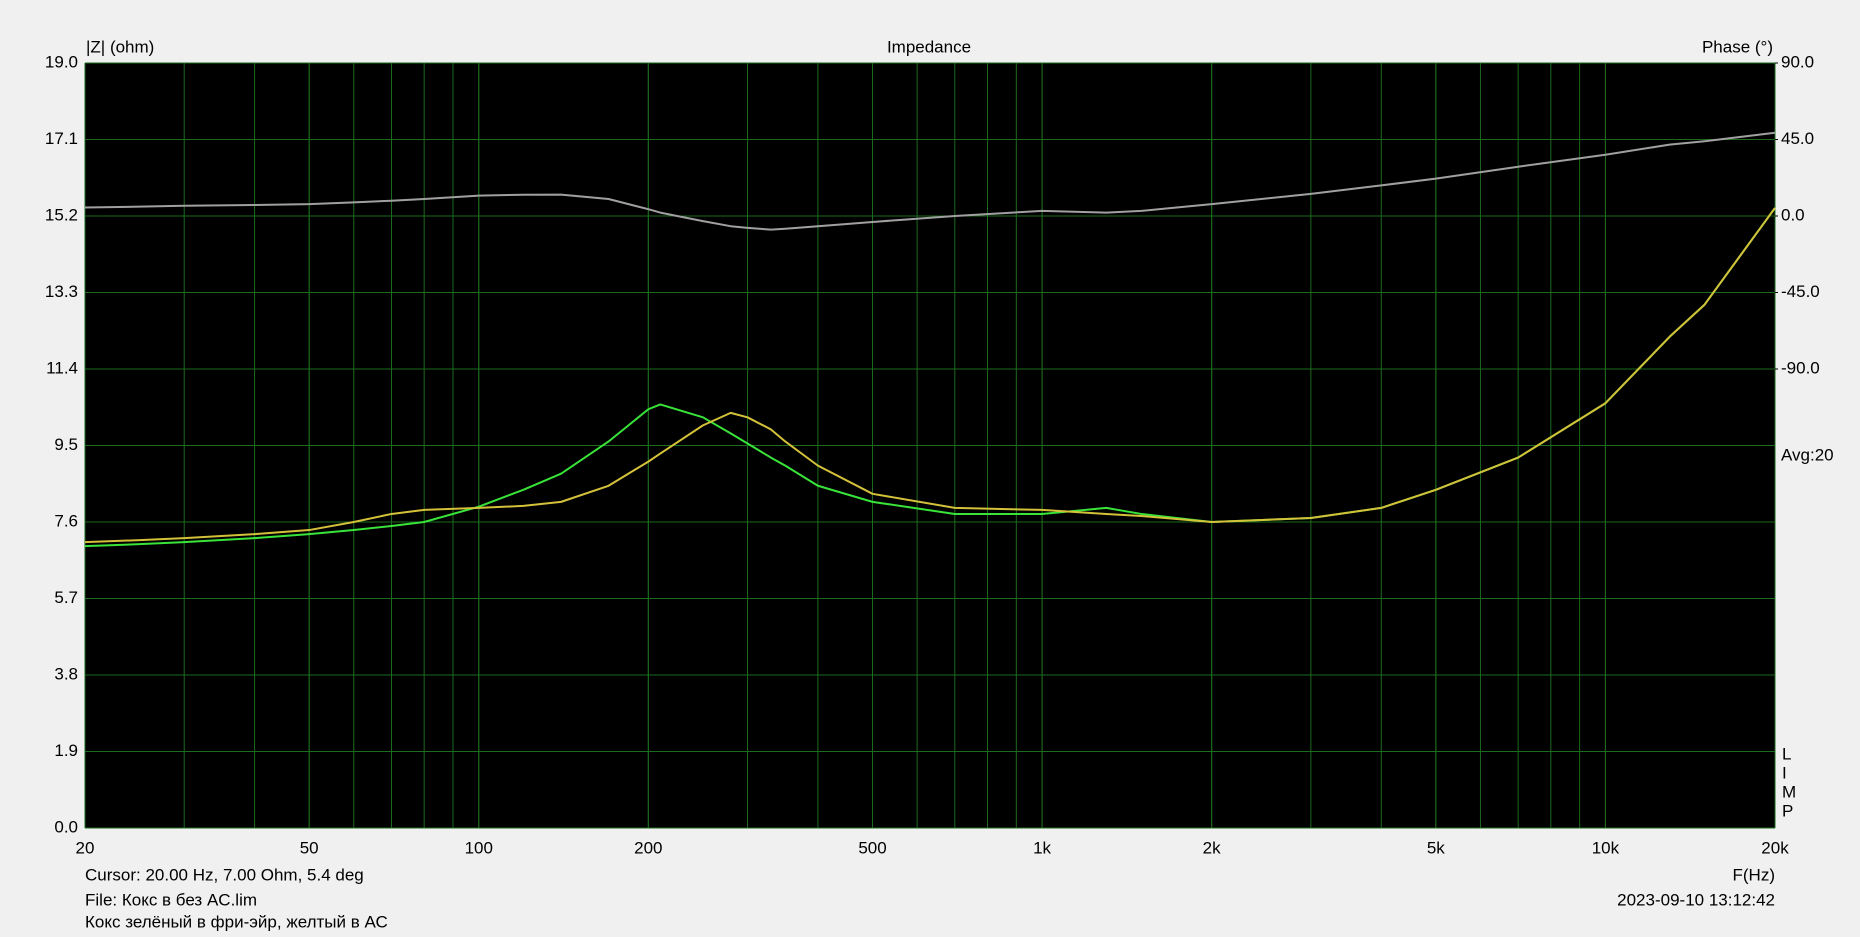  I want to click on side-letter: I, so click(1784, 772).